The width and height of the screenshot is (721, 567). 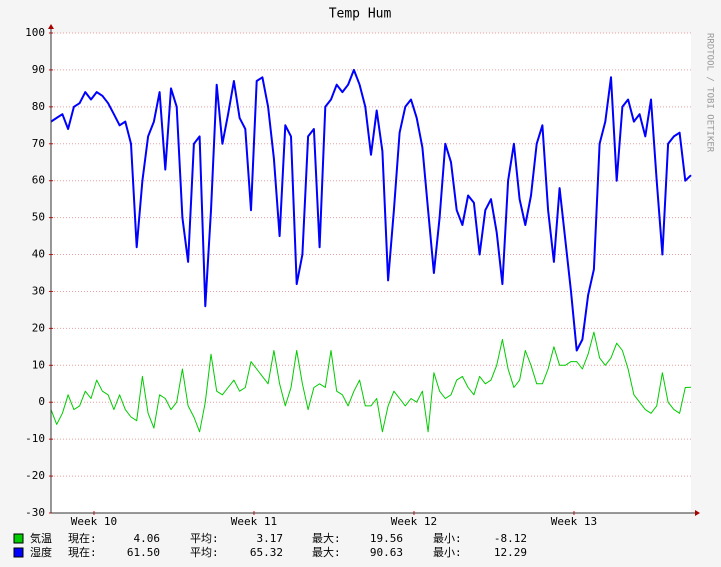 What do you see at coordinates (38, 290) in the screenshot?
I see `y-tick-label: 30` at bounding box center [38, 290].